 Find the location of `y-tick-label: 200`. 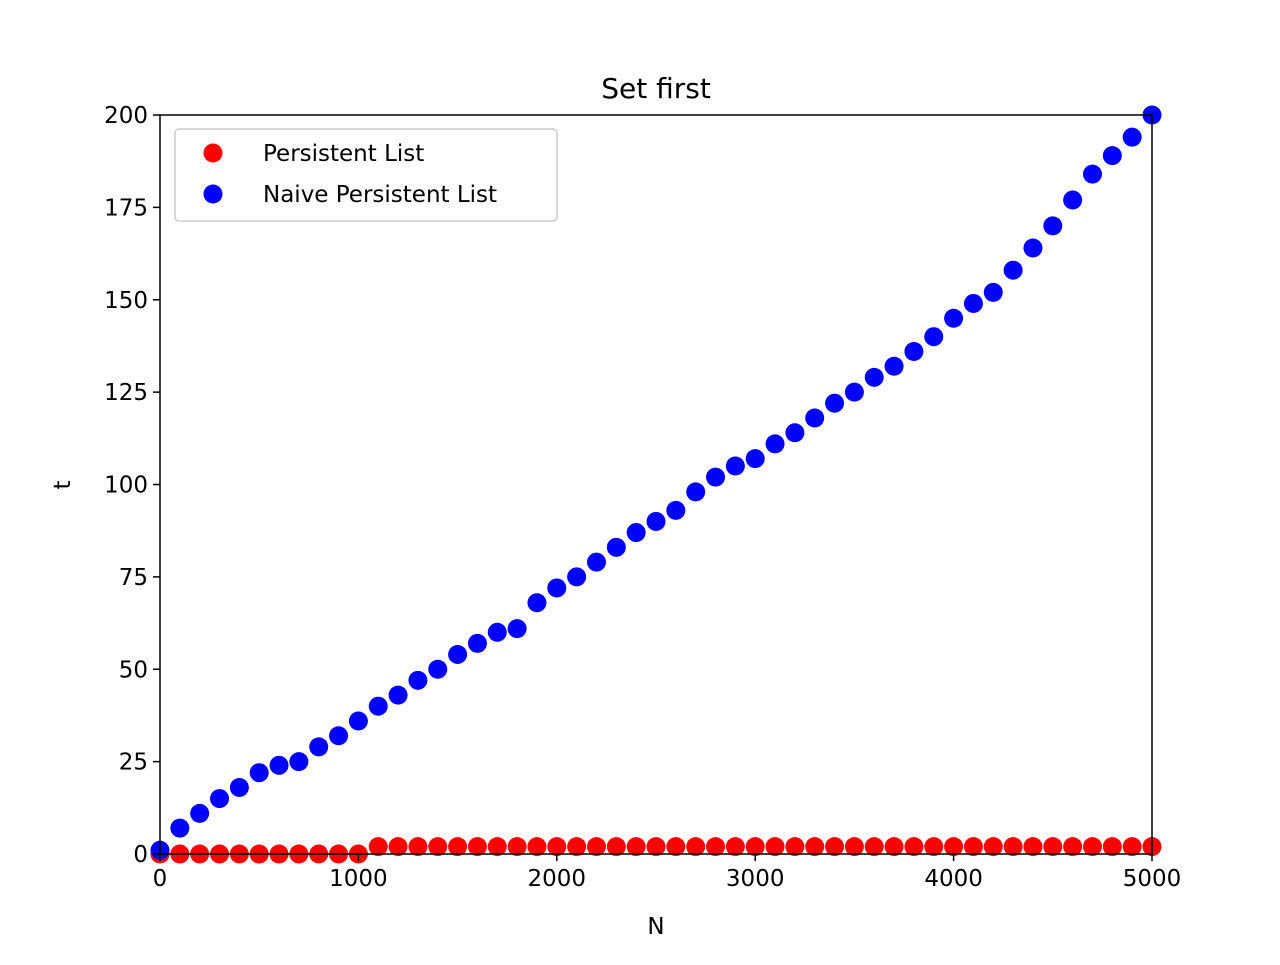

y-tick-label: 200 is located at coordinates (126, 116).